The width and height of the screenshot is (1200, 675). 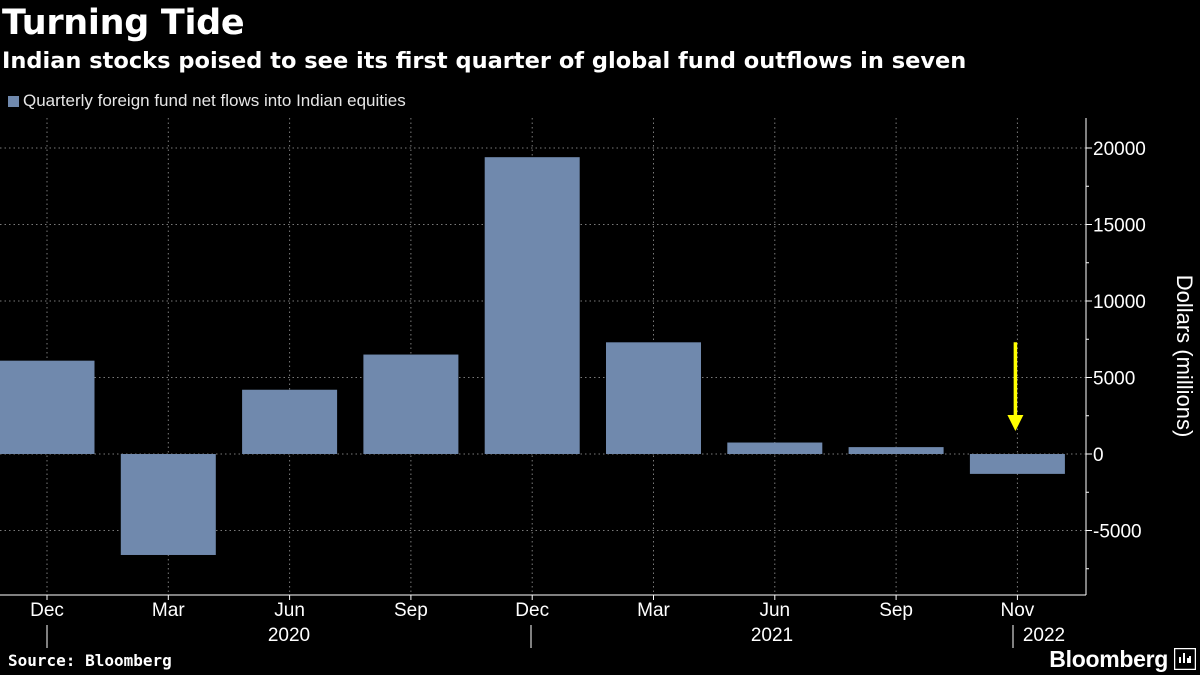 I want to click on y-tick-label: 10000, so click(x=1119, y=302).